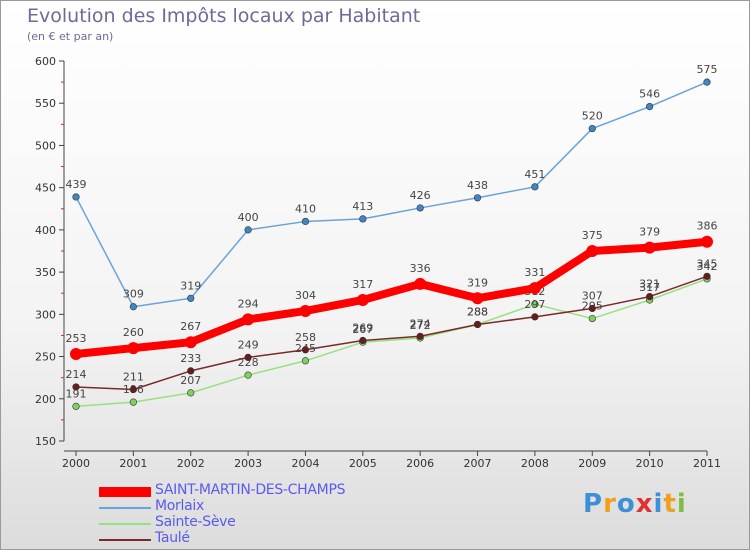  What do you see at coordinates (195, 522) in the screenshot?
I see `legend-label-sainte-seve: Sainte-Sève` at bounding box center [195, 522].